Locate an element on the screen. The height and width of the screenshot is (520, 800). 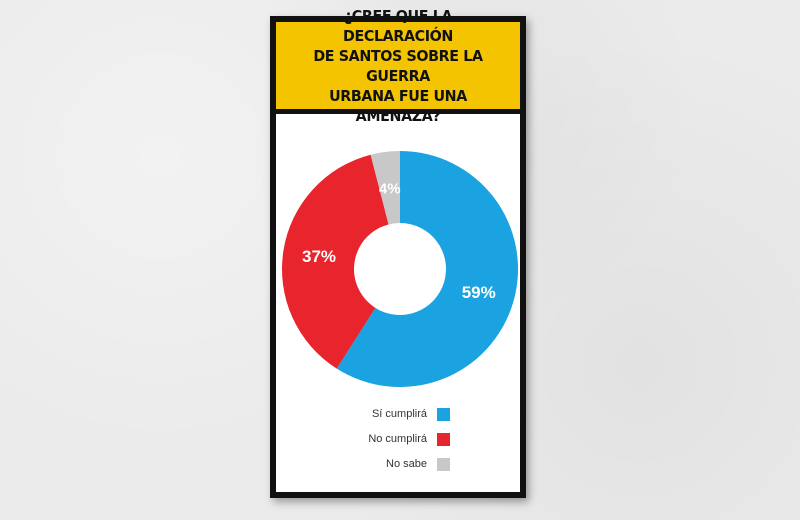
legend-item-si-cumplira: Sí cumplirá is located at coordinates (363, 414).